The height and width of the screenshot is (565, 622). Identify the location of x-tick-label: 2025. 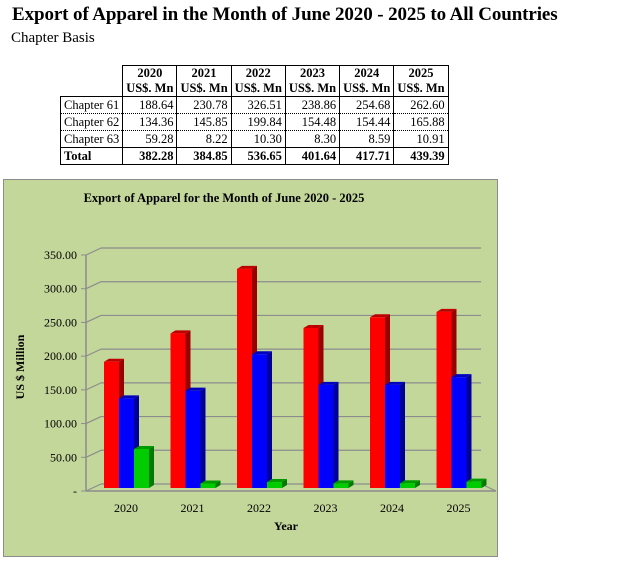
(459, 508).